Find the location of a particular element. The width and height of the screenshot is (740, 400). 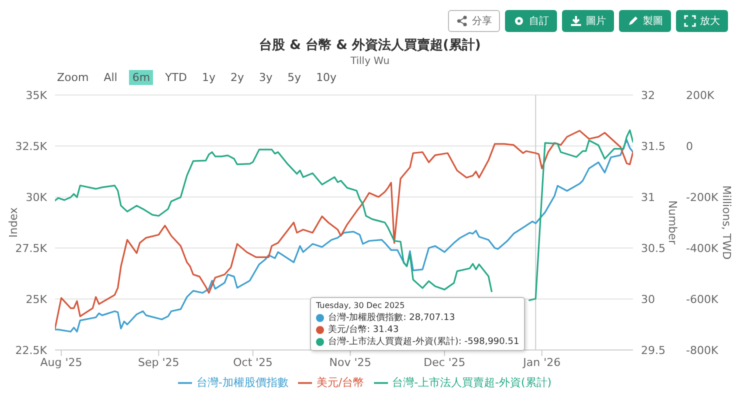

text: 2y is located at coordinates (238, 77).